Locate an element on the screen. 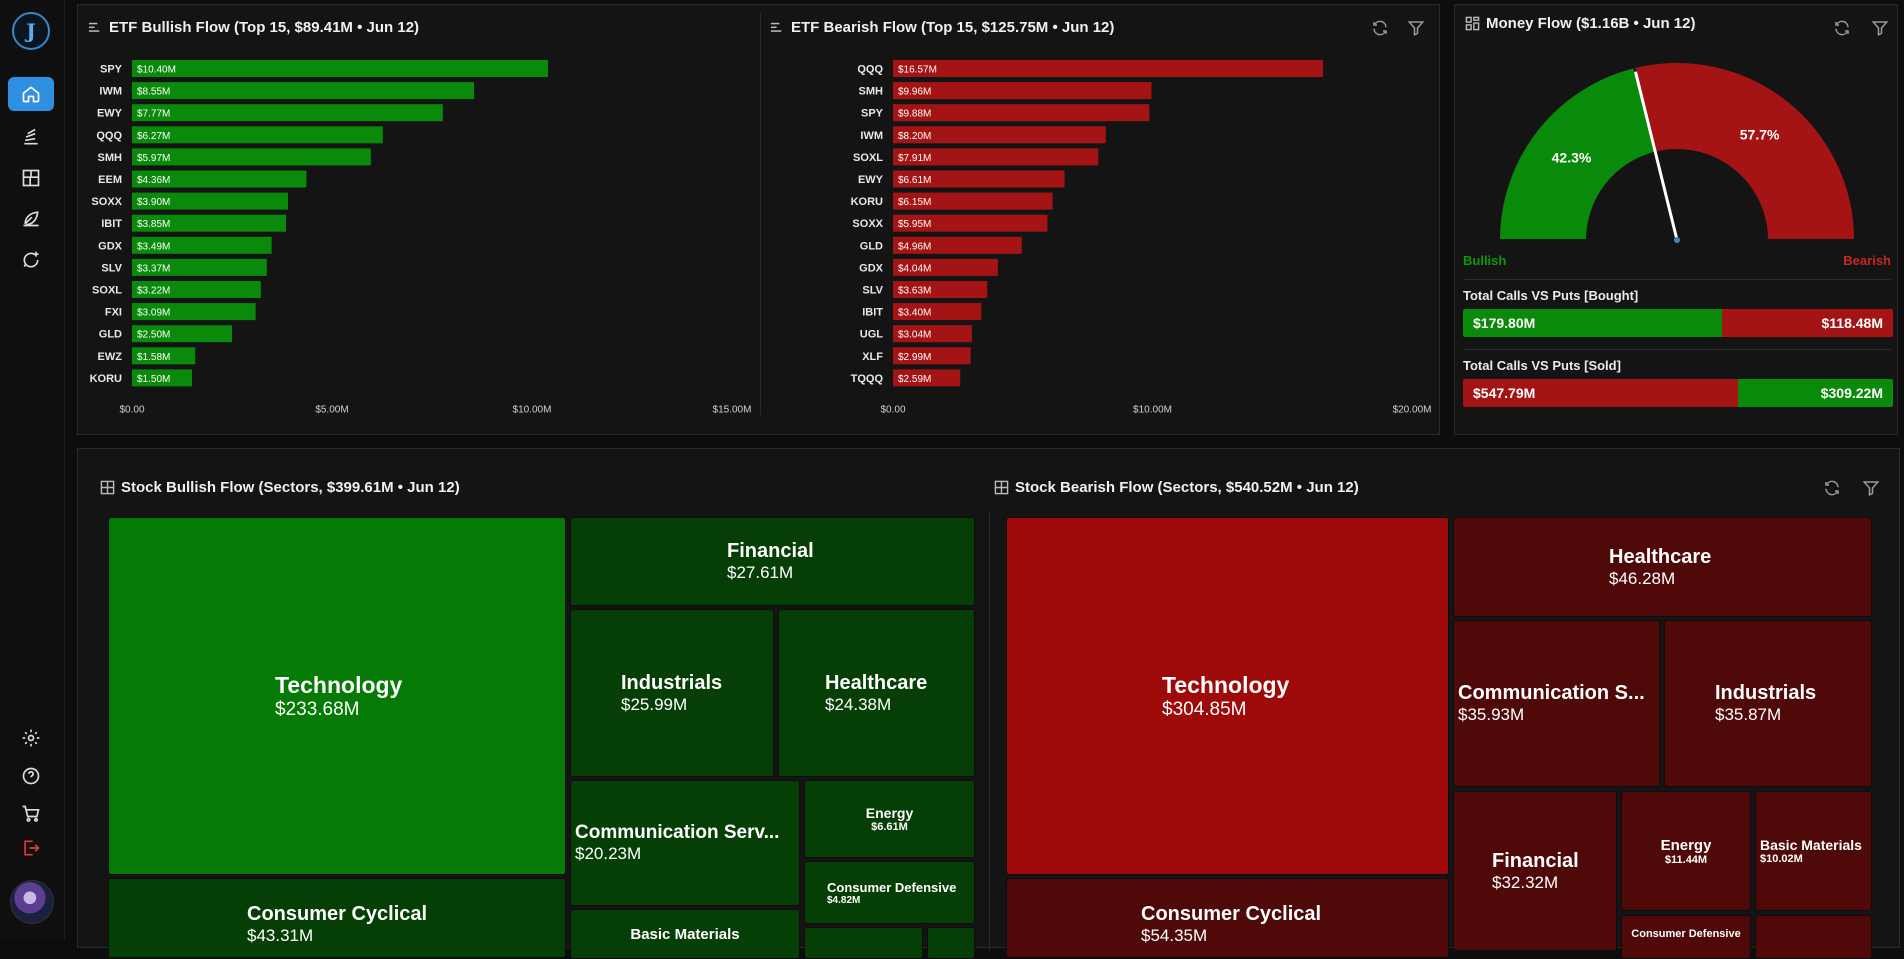 This screenshot has width=1904, height=959. gauge-bearish-segment is located at coordinates (1745, 151).